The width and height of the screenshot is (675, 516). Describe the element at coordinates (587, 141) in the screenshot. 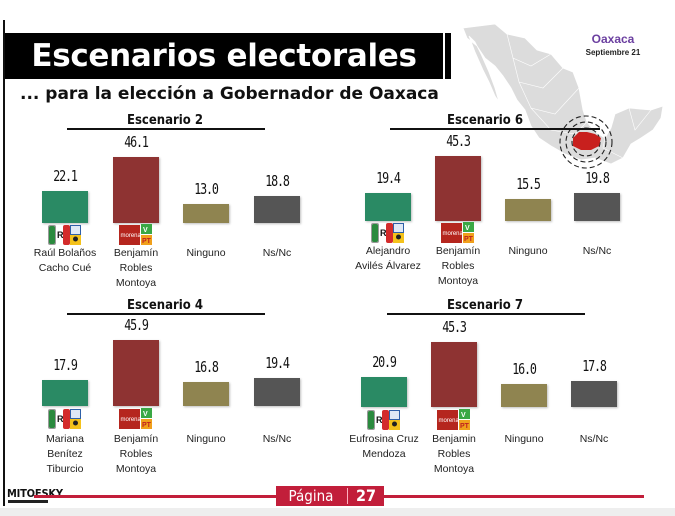

I see `oaxaca-highlight` at that location.